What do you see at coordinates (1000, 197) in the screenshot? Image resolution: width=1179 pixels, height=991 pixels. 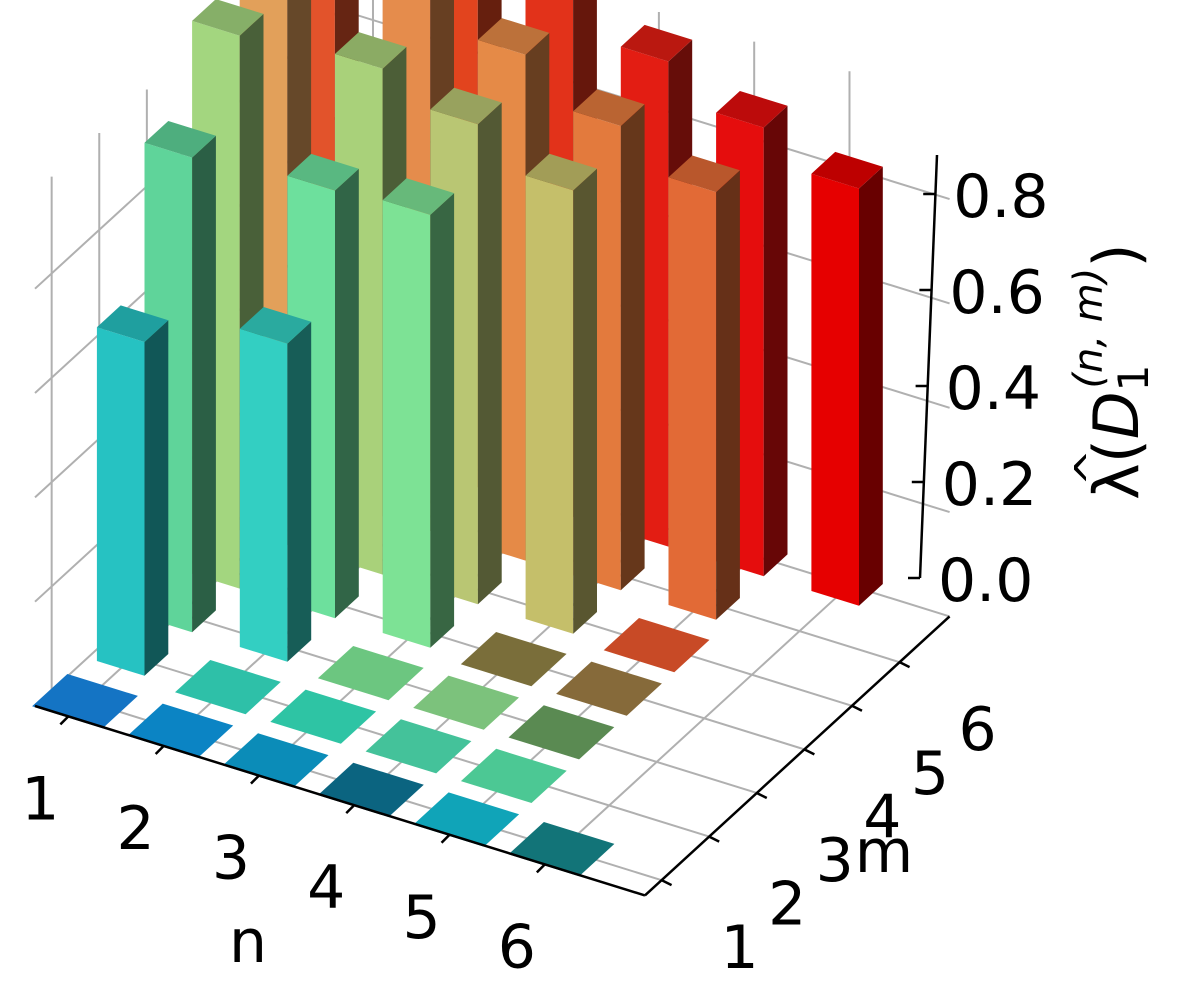 I see `z-tick-label: 0.8` at bounding box center [1000, 197].